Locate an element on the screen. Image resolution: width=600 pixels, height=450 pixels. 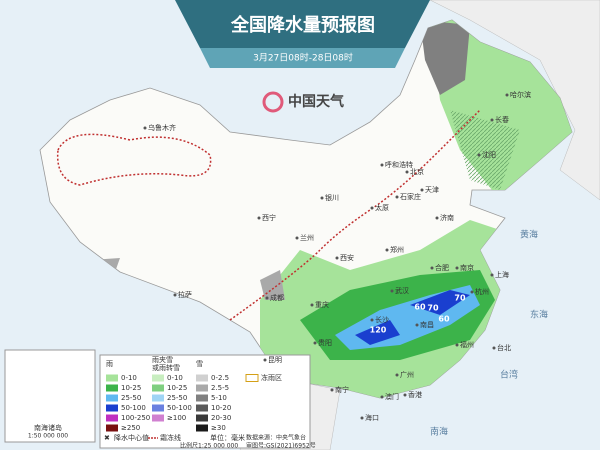
legend-label: ≥30 is located at coordinates (218, 428).